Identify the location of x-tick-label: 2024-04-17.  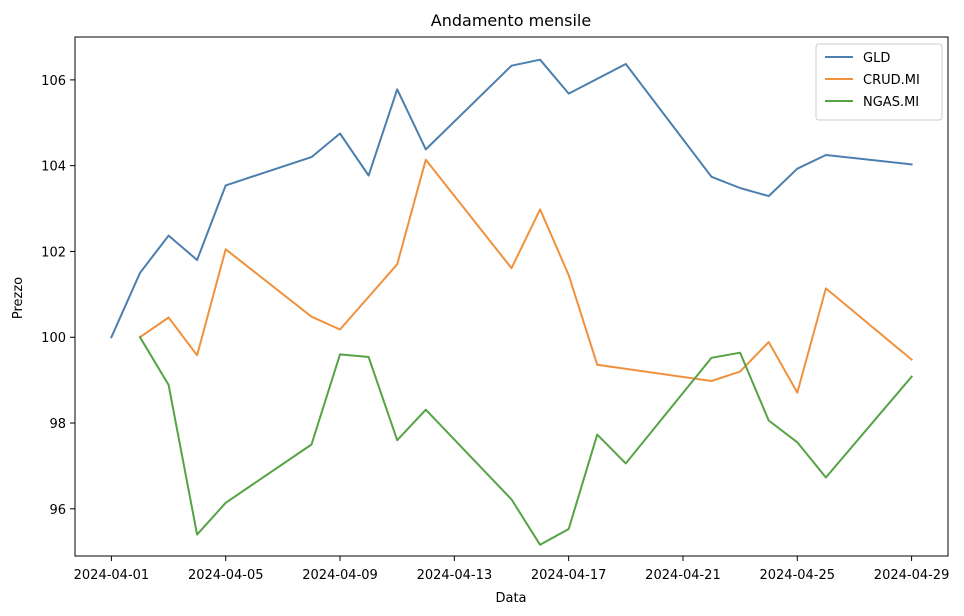
(569, 575).